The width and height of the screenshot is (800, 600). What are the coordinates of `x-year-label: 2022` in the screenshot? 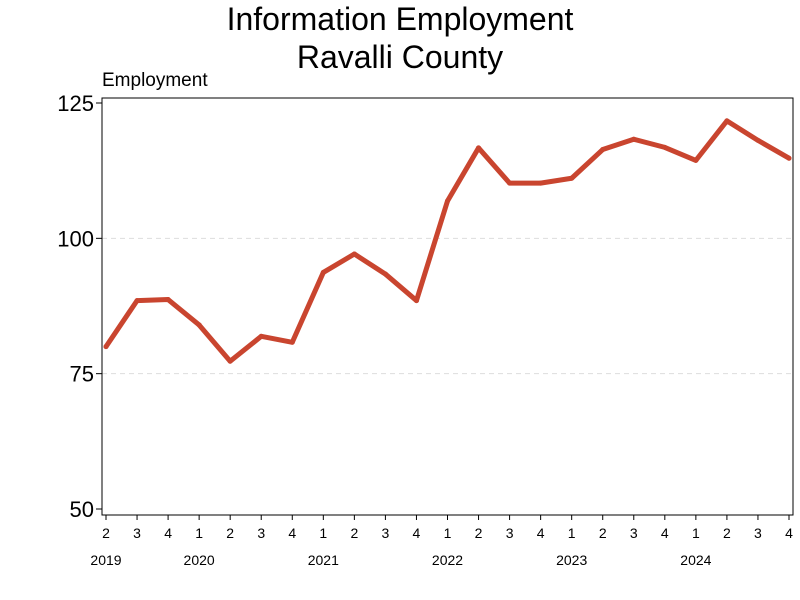 It's located at (447, 560).